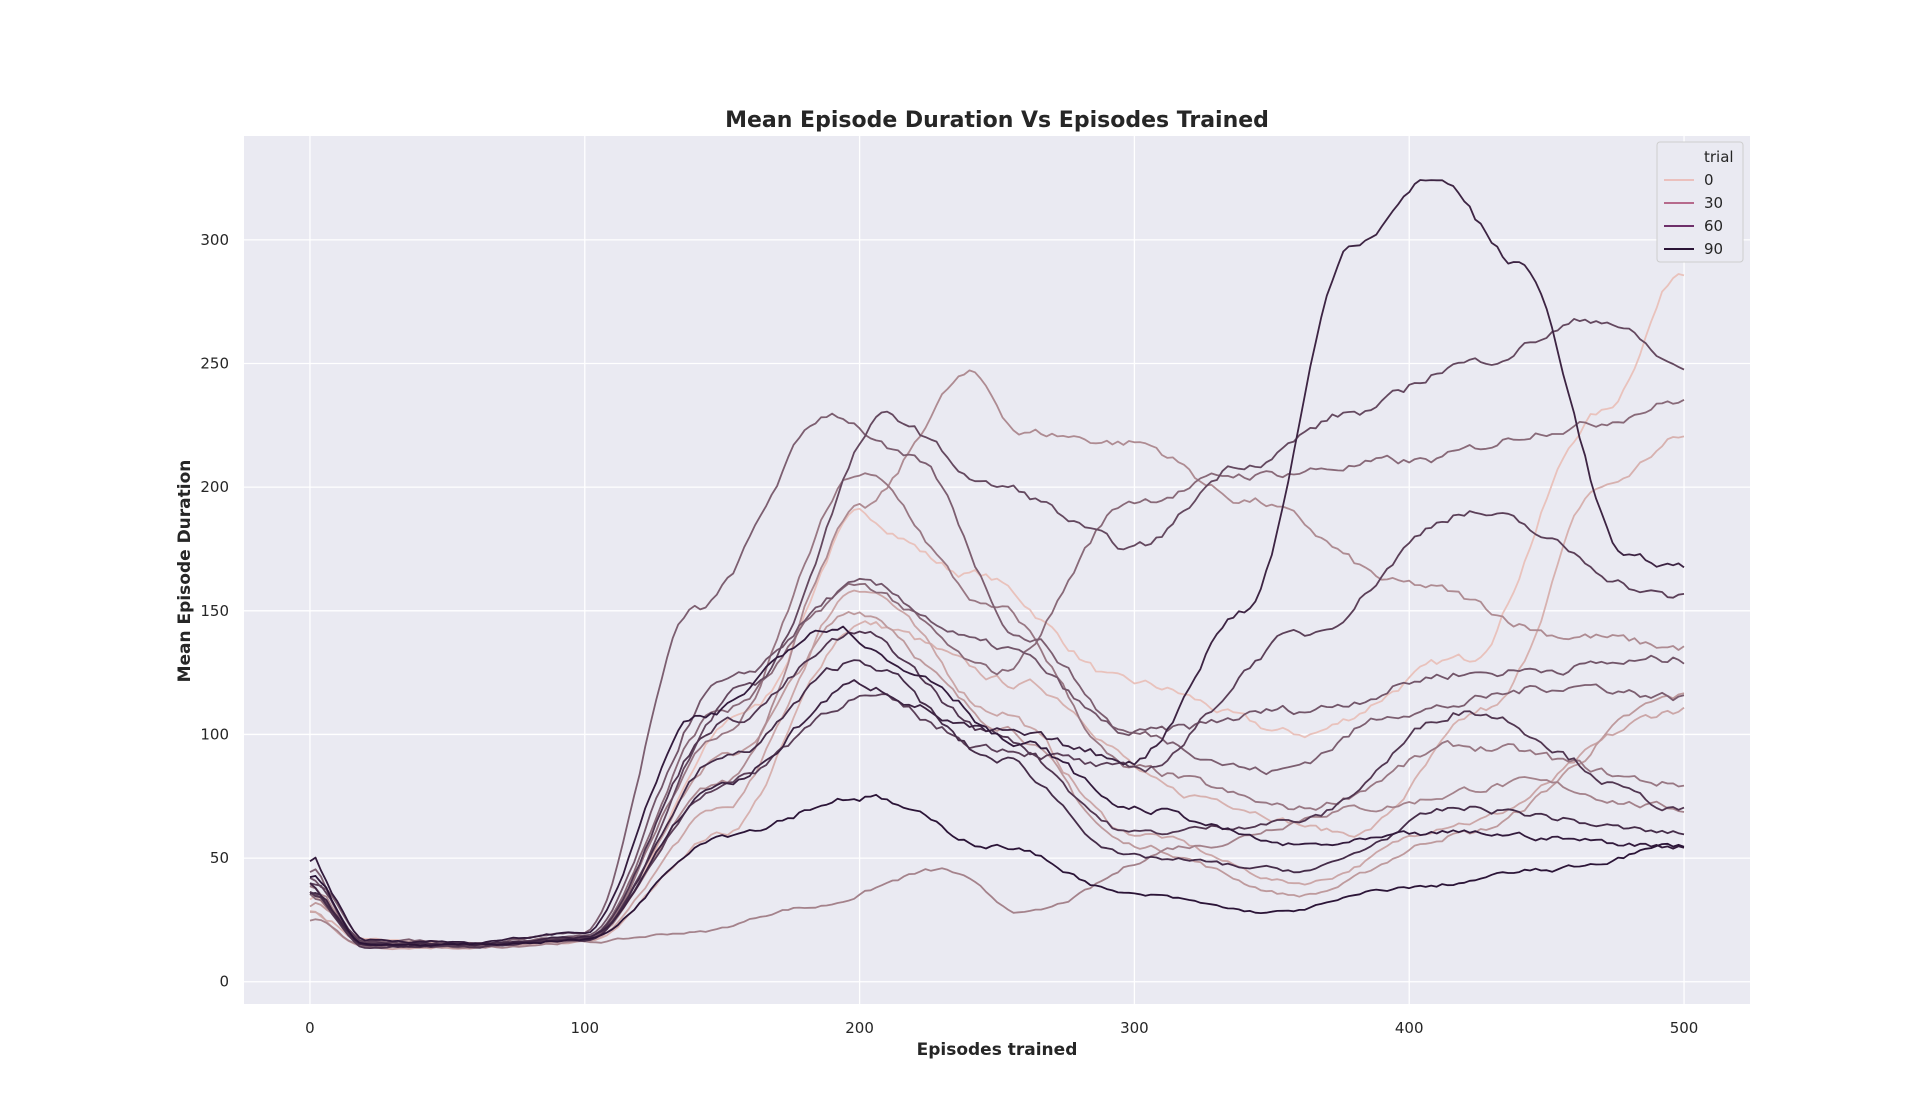 The width and height of the screenshot is (1920, 1115). What do you see at coordinates (219, 858) in the screenshot?
I see `y-tick-label: 50` at bounding box center [219, 858].